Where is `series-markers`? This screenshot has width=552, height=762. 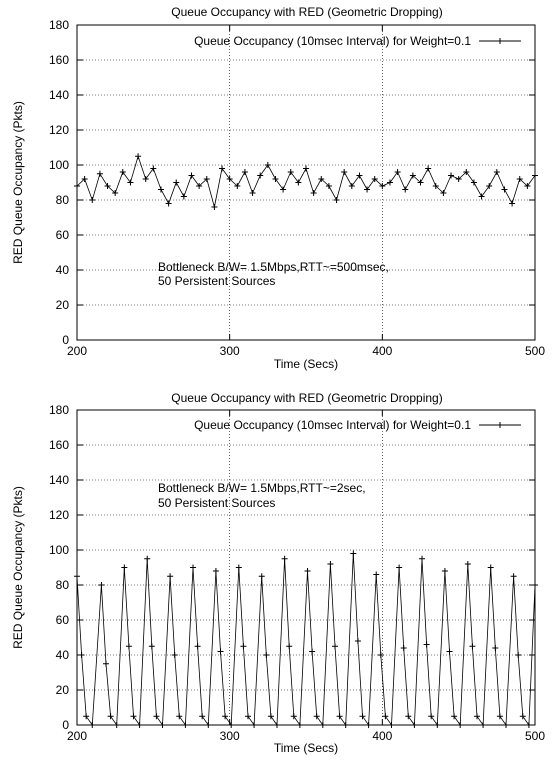 series-markers is located at coordinates (306, 181).